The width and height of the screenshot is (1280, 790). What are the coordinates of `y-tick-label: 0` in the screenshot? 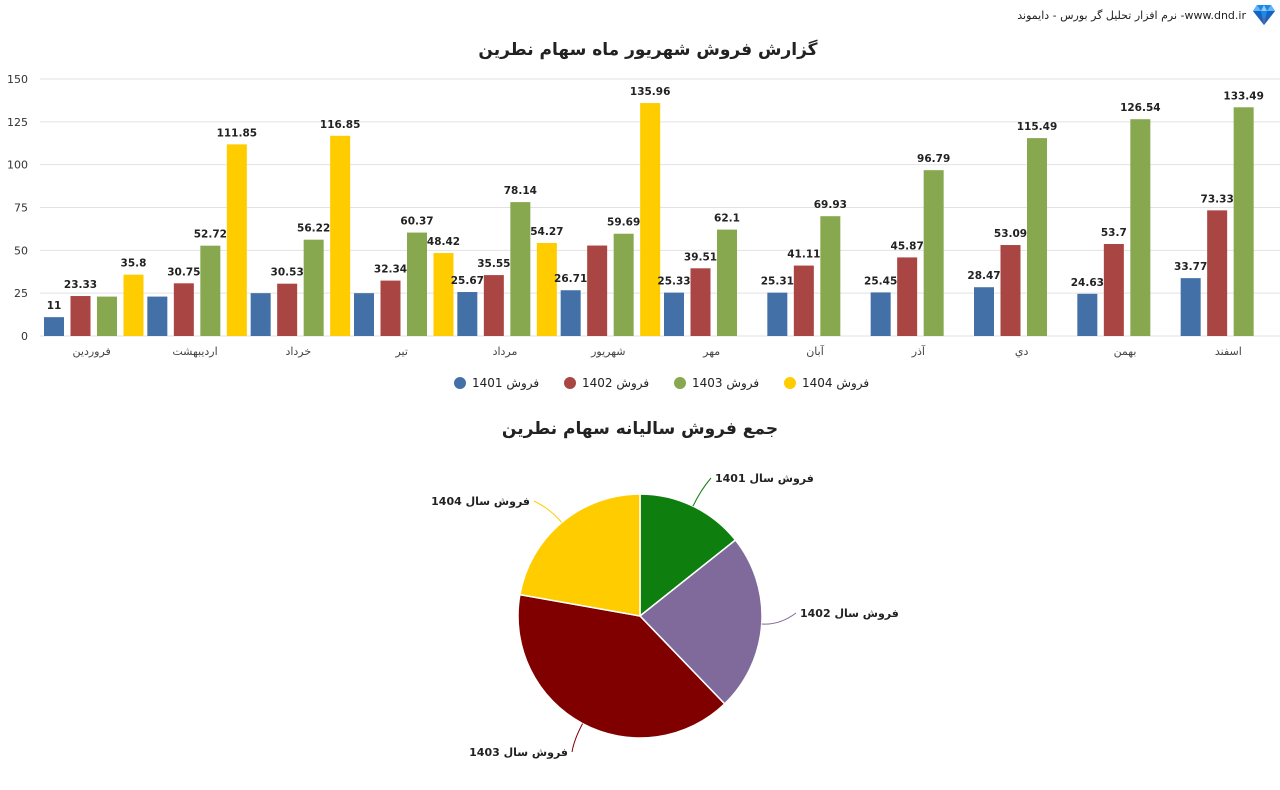 It's located at (24, 336).